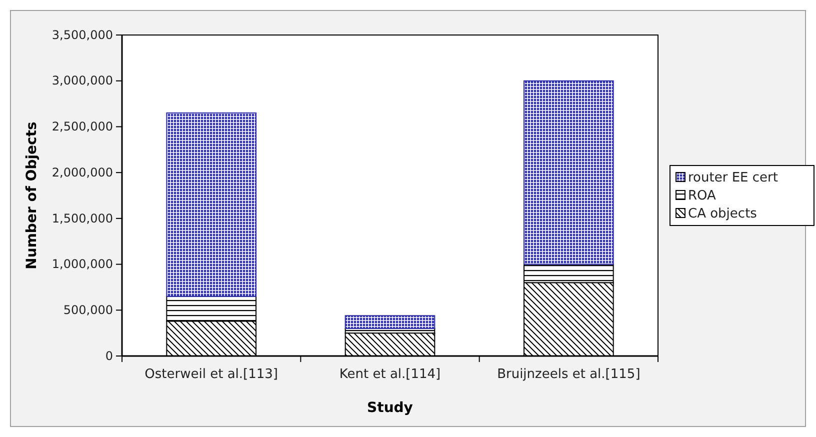 This screenshot has width=816, height=437. Describe the element at coordinates (723, 214) in the screenshot. I see `legend-label: CA objects` at that location.